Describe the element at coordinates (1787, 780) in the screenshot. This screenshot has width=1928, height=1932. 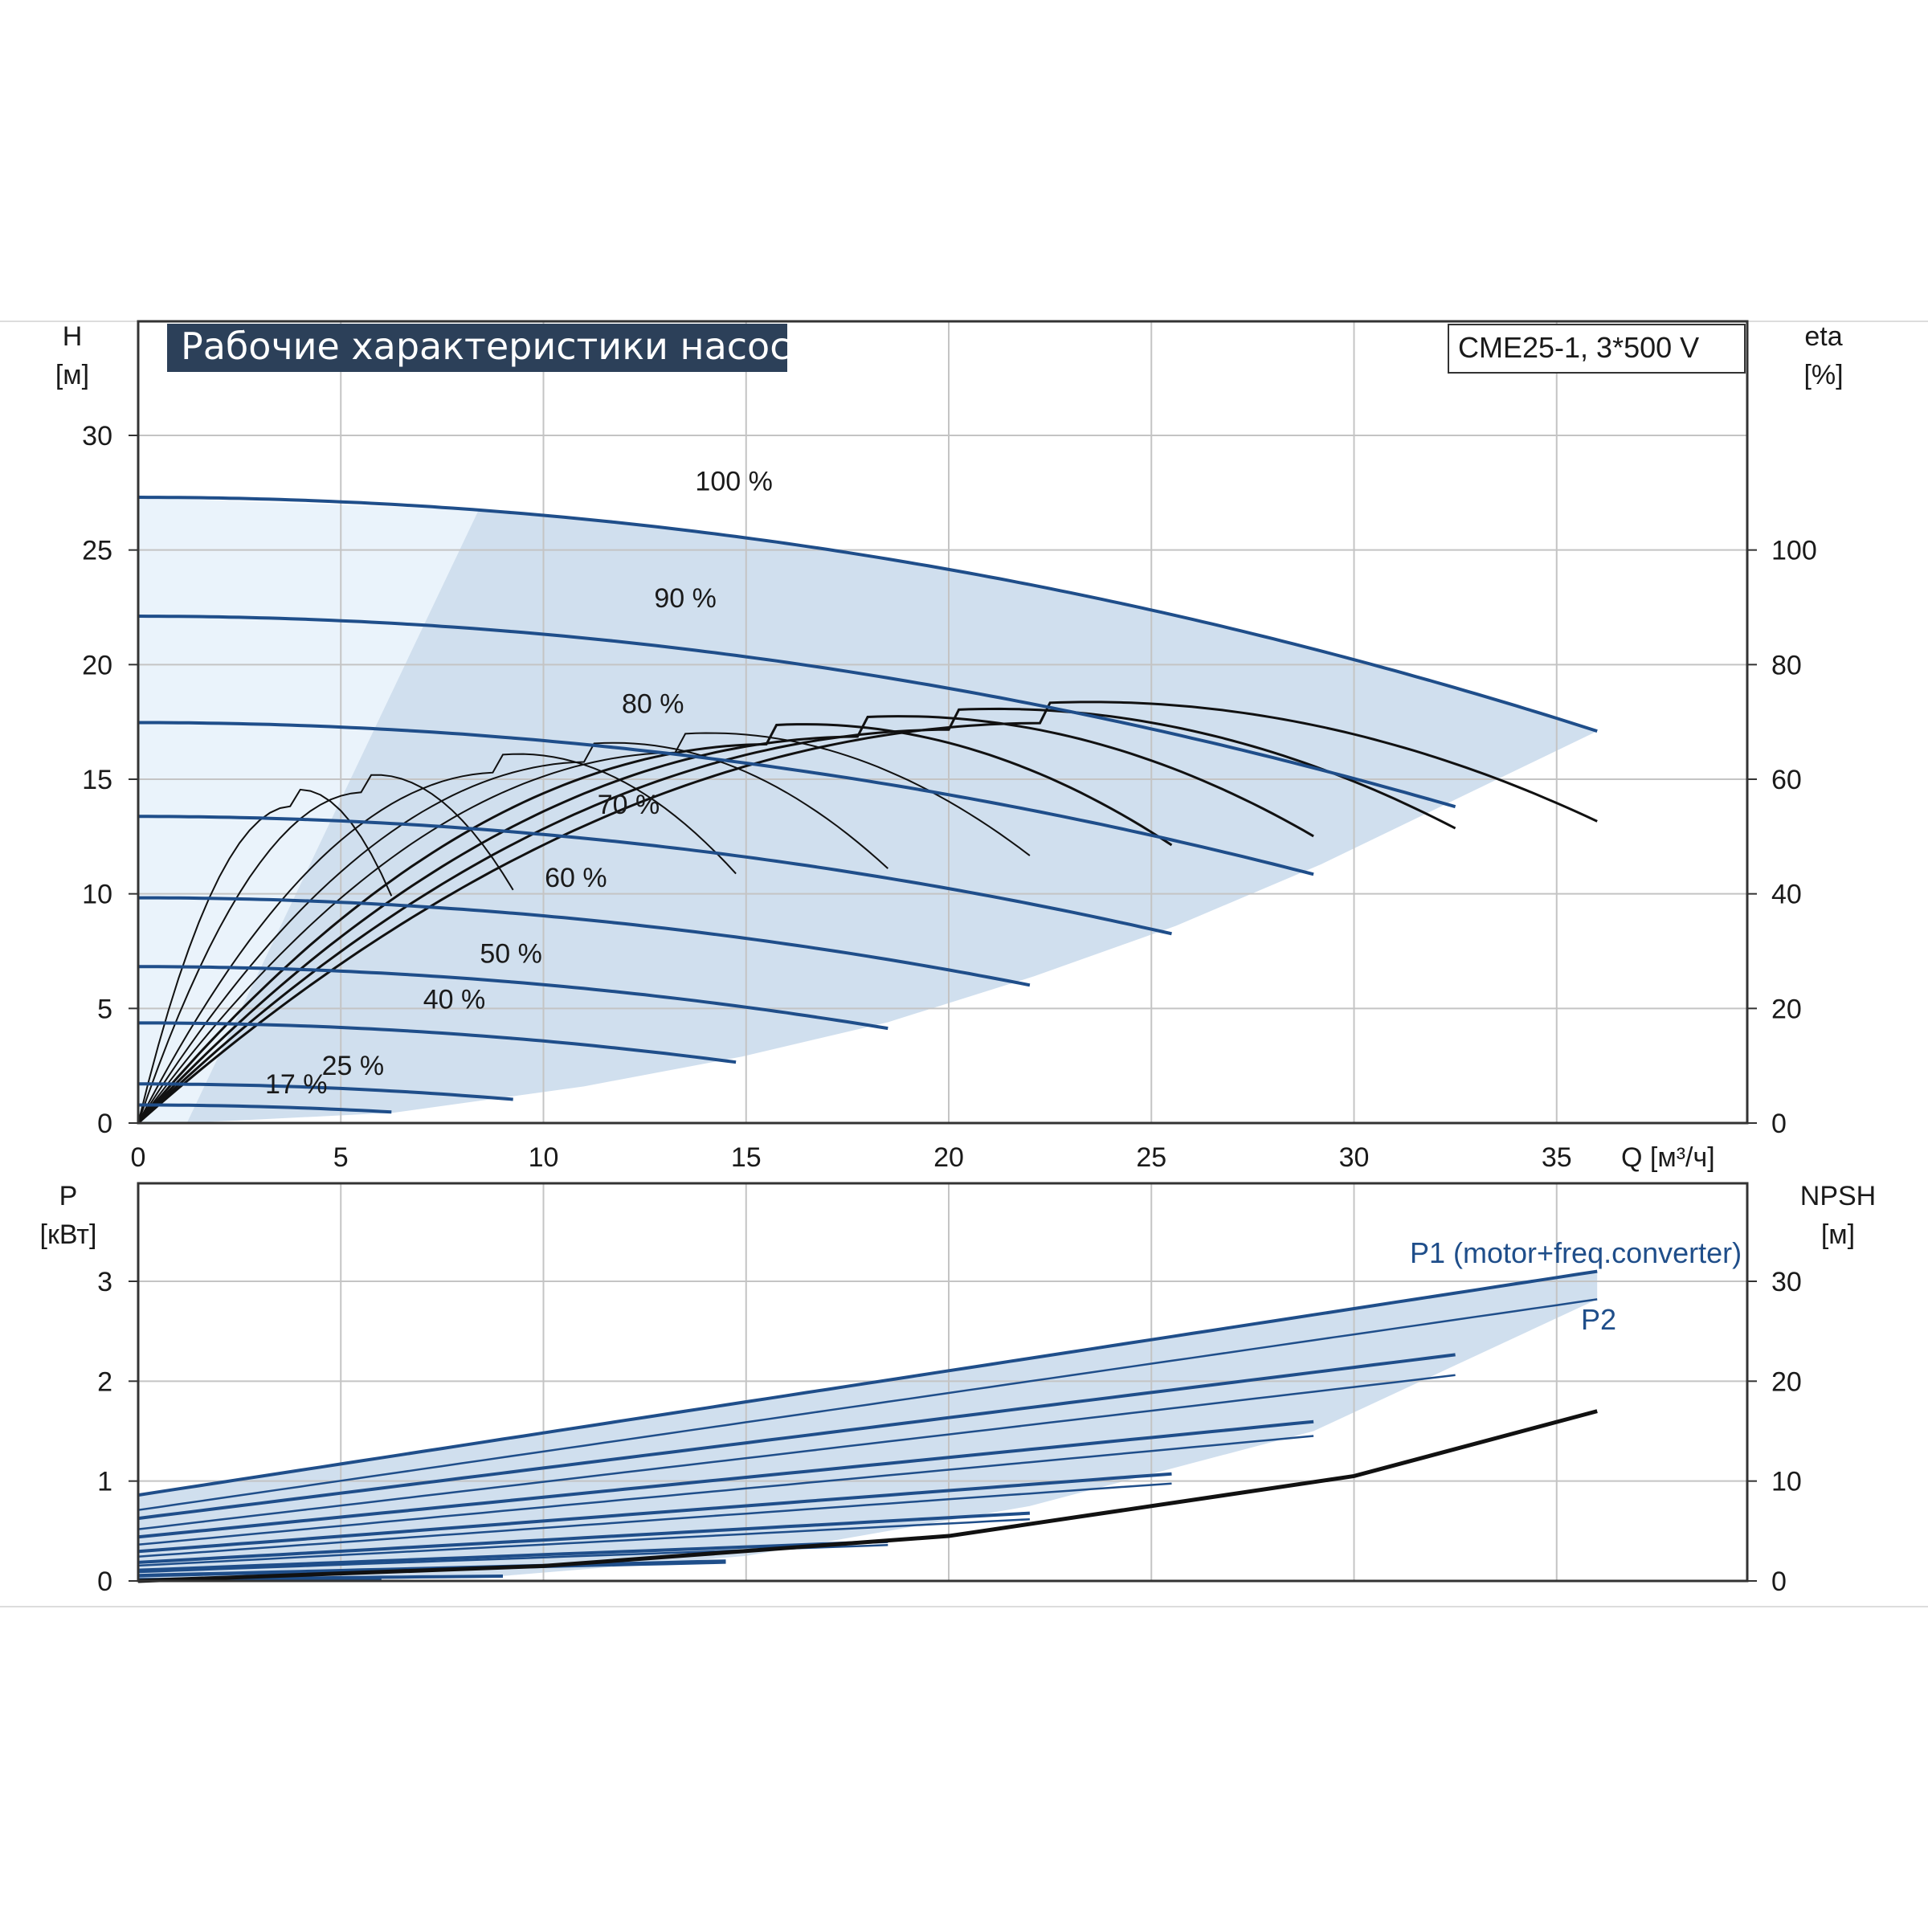
I see `y2-tick-label: 60` at that location.